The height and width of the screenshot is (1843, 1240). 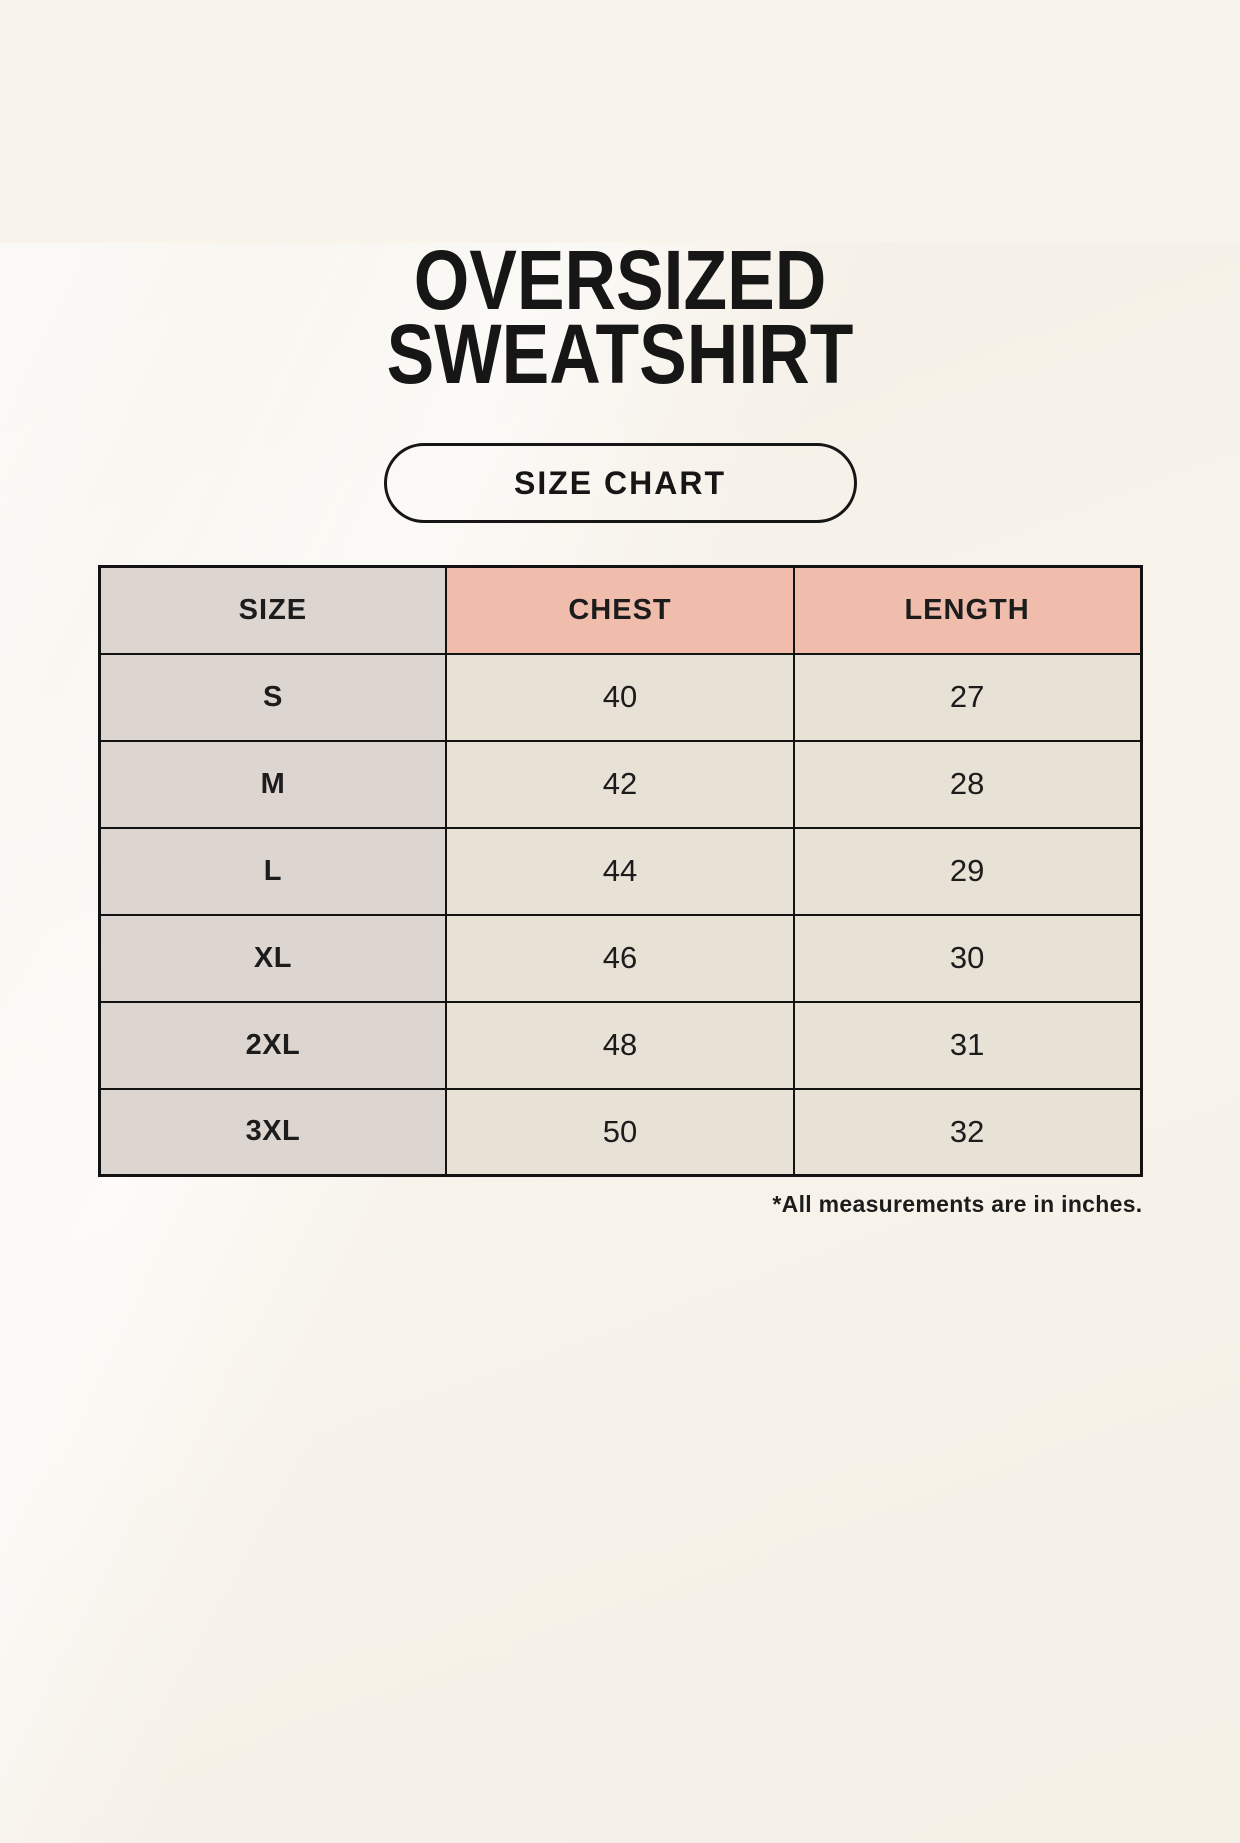 I want to click on length-cell: 32, so click(x=967, y=1132).